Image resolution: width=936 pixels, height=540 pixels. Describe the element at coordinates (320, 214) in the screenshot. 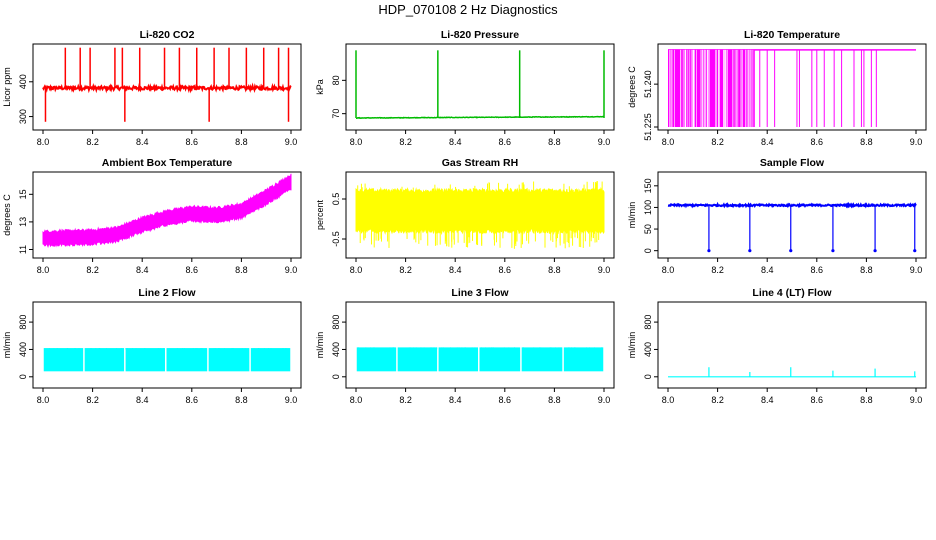

I see `y-axis-label: percent` at that location.